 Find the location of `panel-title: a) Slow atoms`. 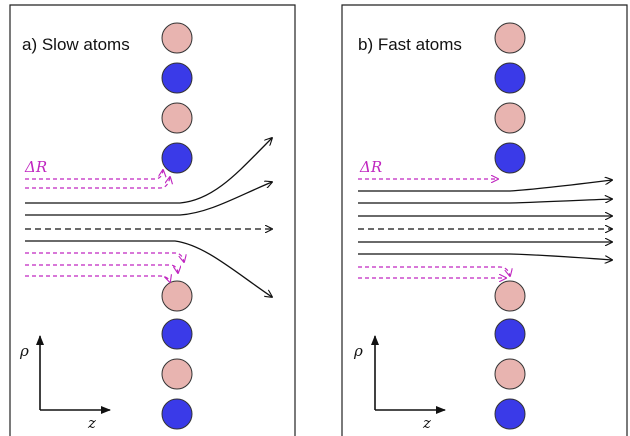

panel-title: a) Slow atoms is located at coordinates (76, 44).